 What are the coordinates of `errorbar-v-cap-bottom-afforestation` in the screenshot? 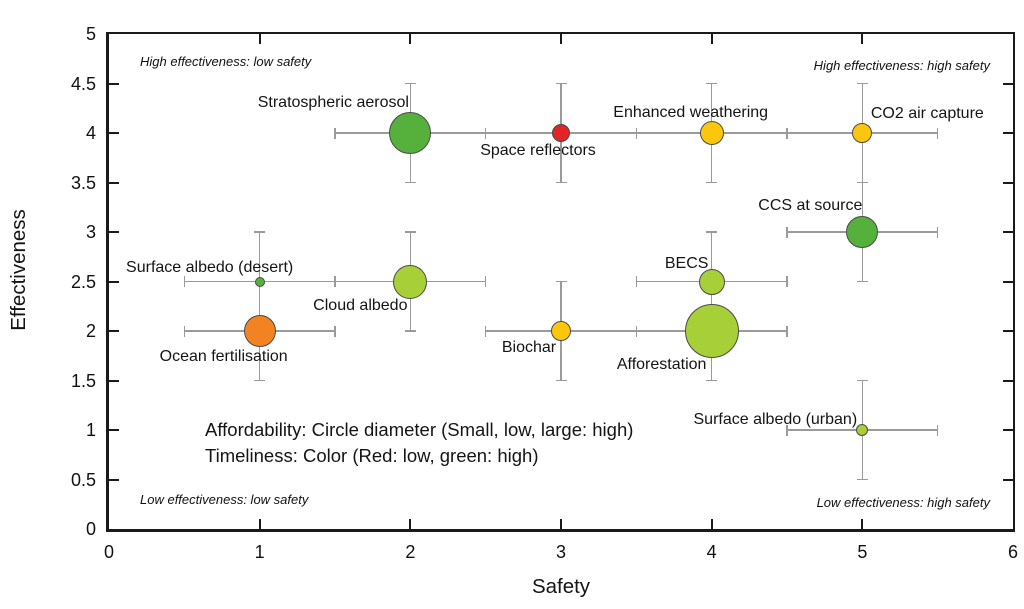 It's located at (712, 380).